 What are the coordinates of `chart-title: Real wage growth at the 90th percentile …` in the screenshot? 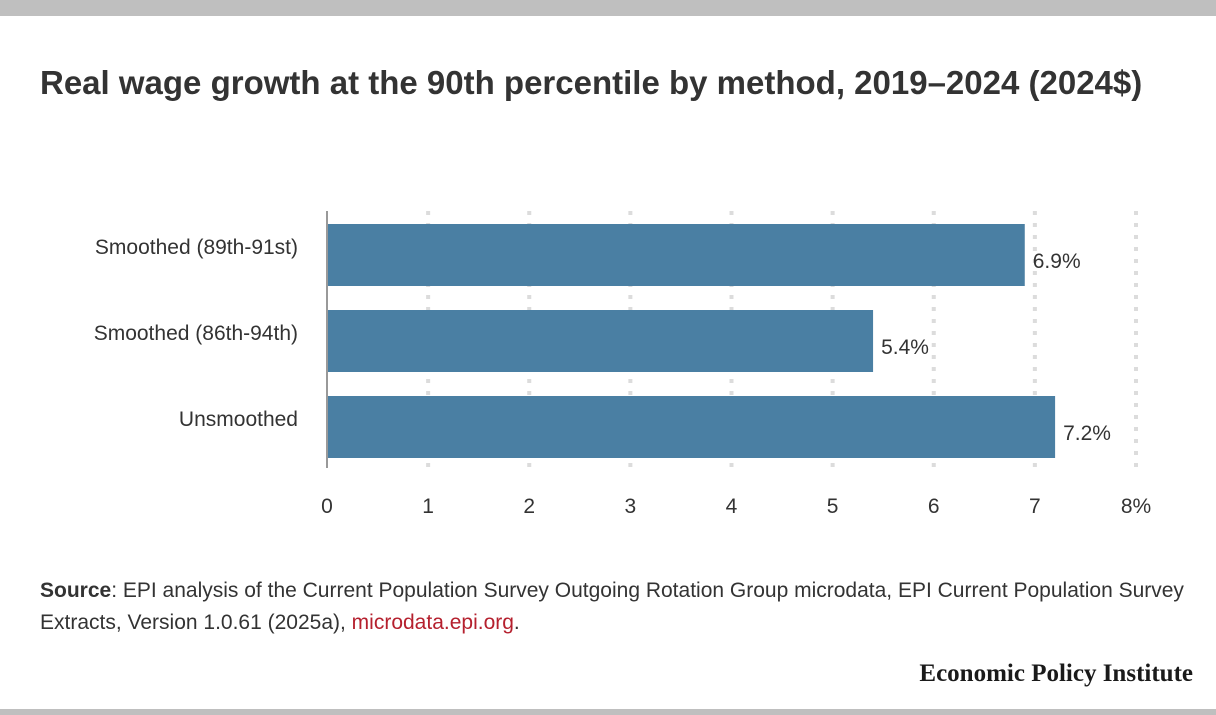 It's located at (591, 82).